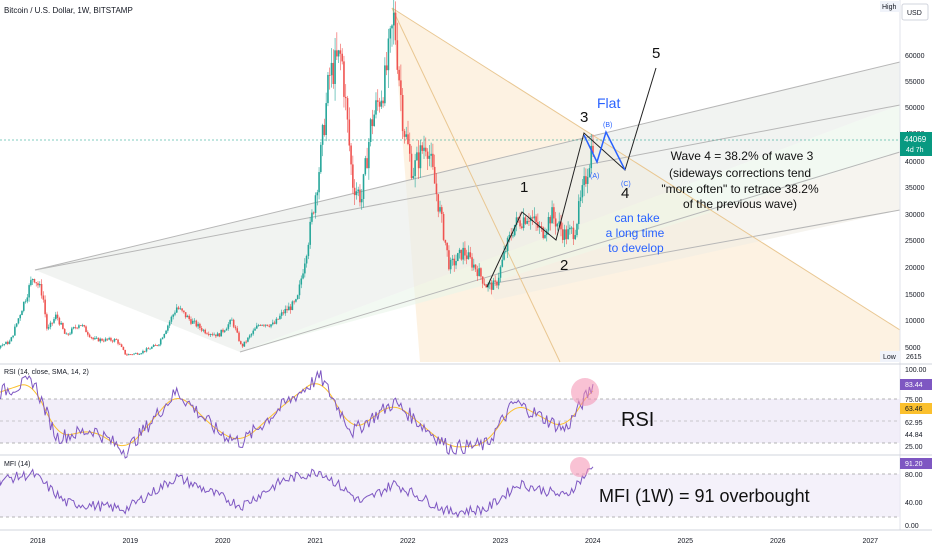  I want to click on rsi-highlight-circle, so click(585, 392).